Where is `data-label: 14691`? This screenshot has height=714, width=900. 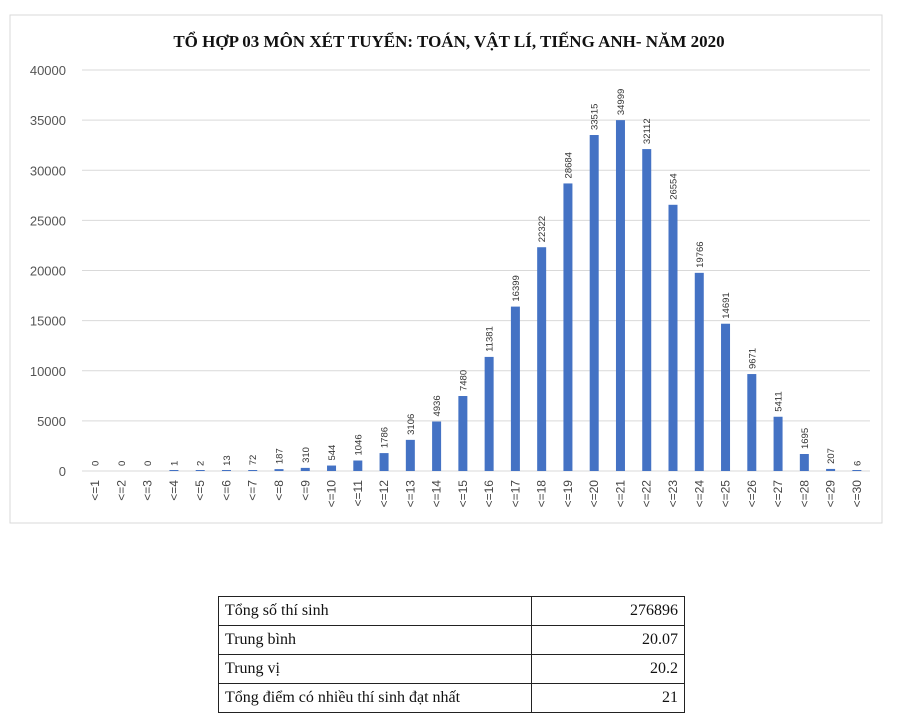
data-label: 14691 is located at coordinates (726, 305).